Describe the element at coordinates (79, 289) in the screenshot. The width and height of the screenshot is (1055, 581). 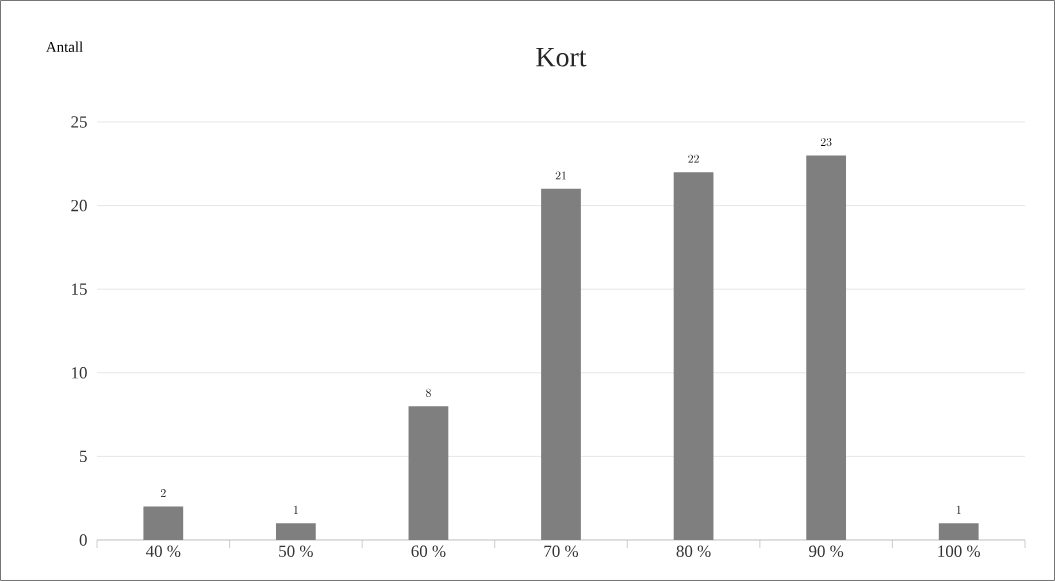
I see `y-tick-label: 15` at that location.